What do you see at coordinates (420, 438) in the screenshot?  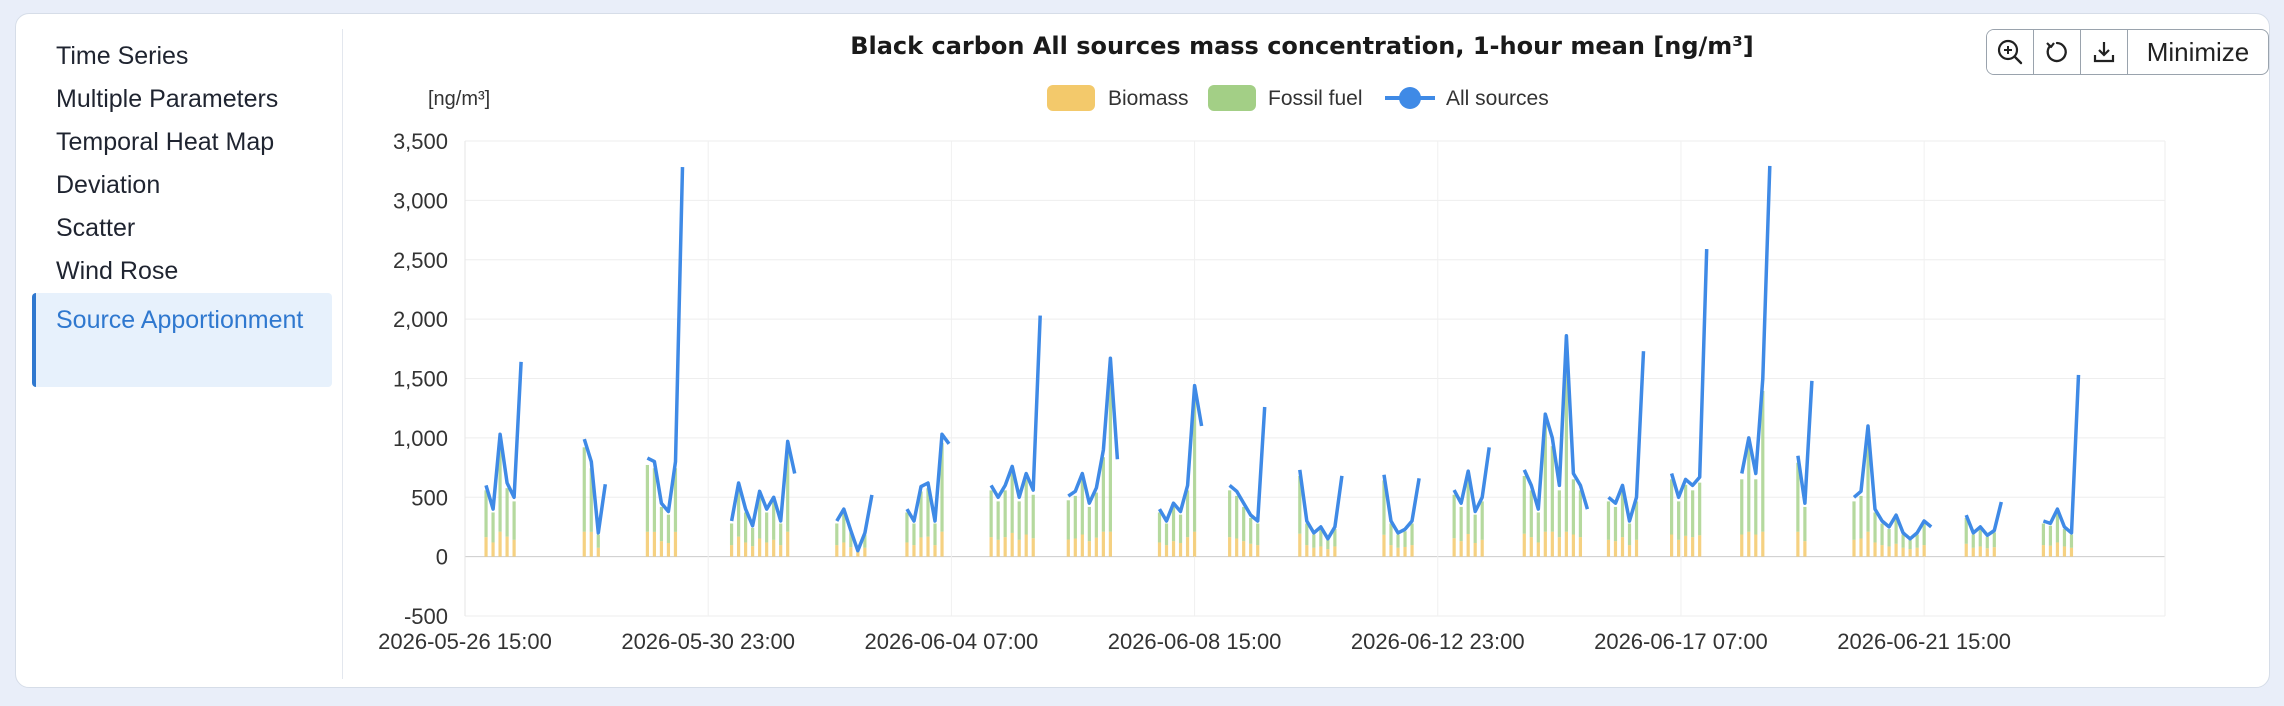 I see `y-tick-label: 1,000` at bounding box center [420, 438].